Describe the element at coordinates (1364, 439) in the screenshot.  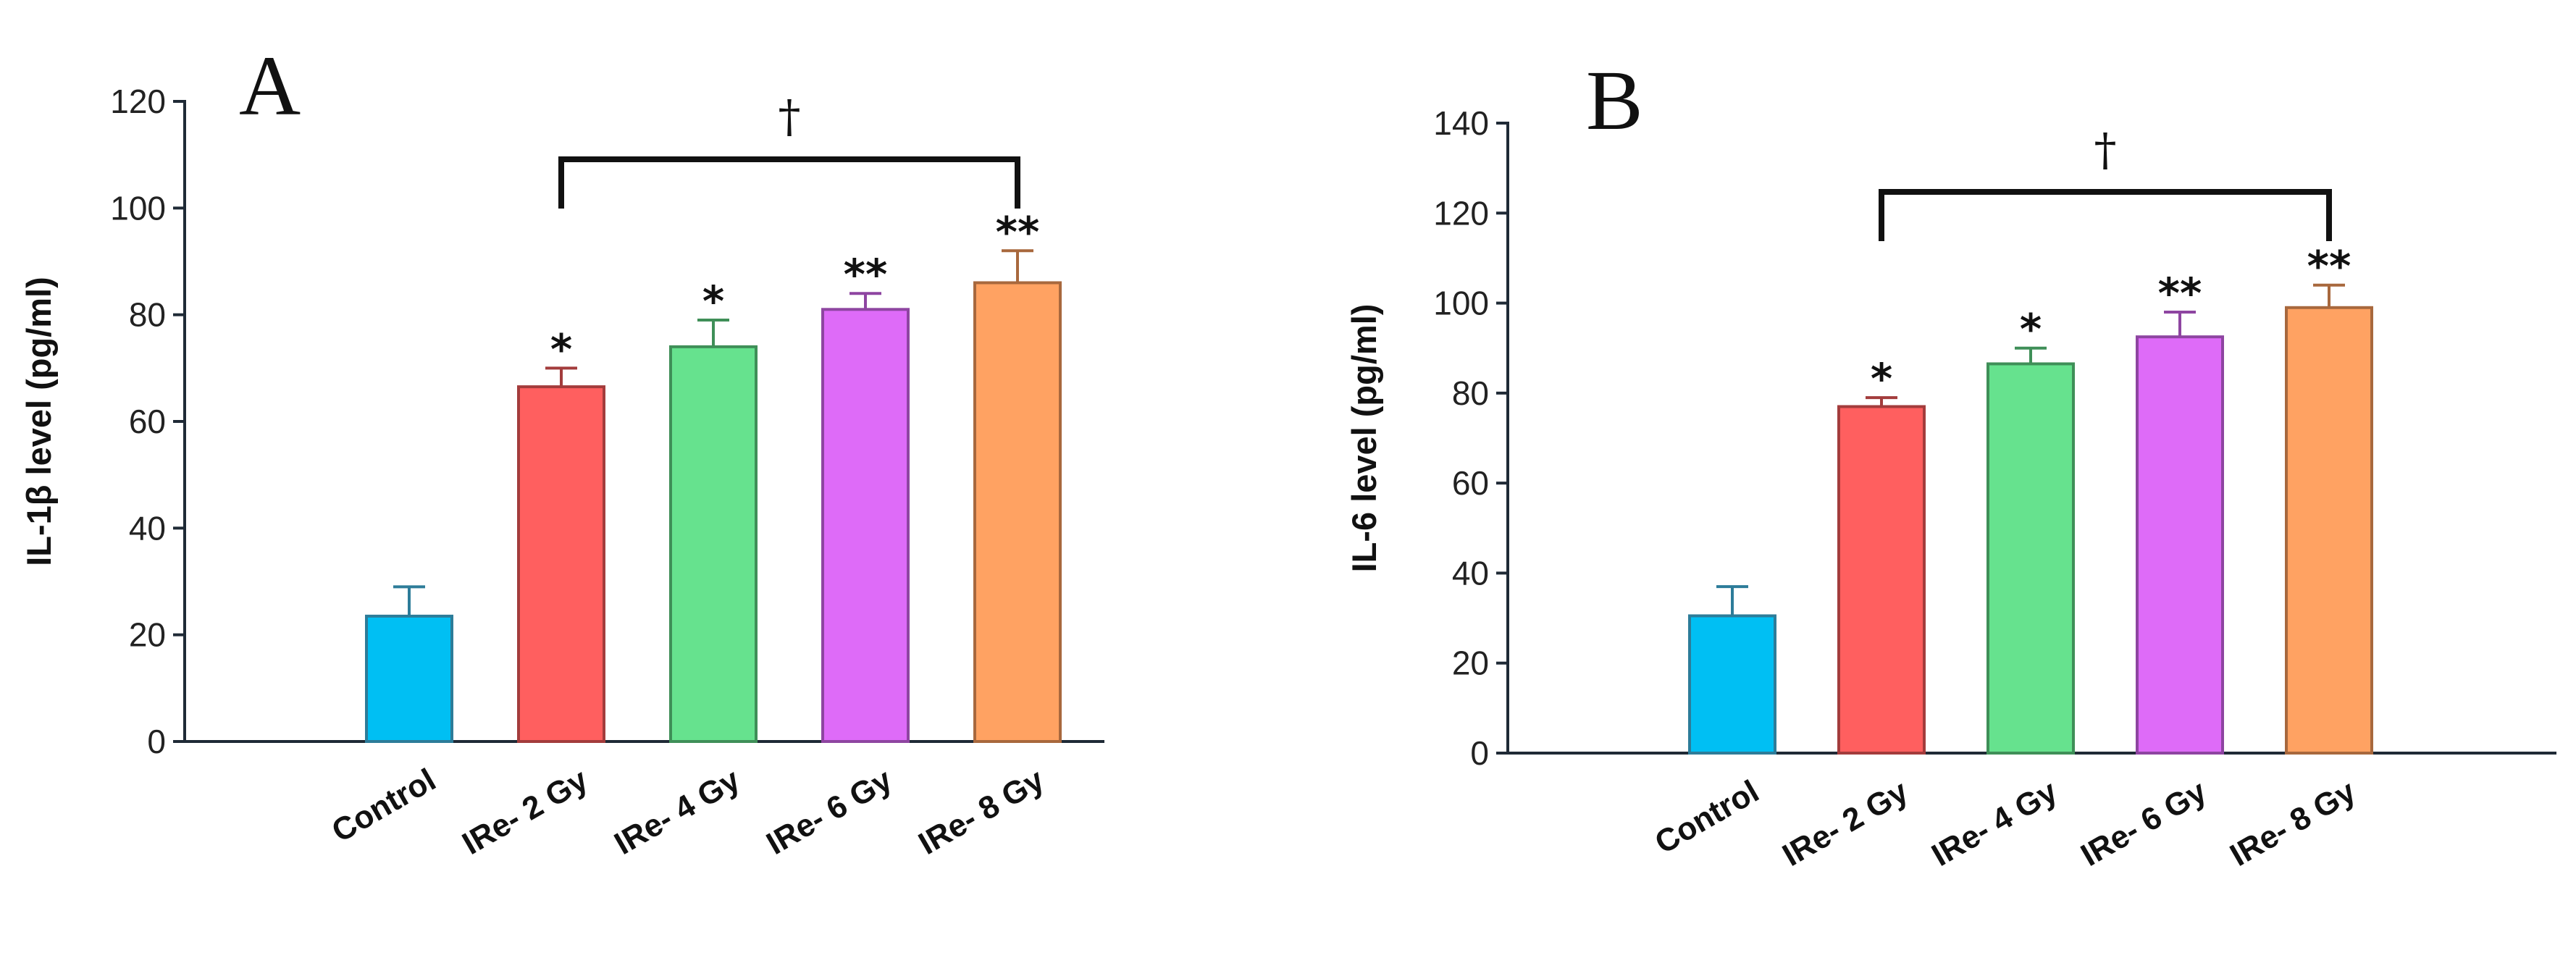
I see `y-axis-label: IL-6 level (pg/ml)` at that location.